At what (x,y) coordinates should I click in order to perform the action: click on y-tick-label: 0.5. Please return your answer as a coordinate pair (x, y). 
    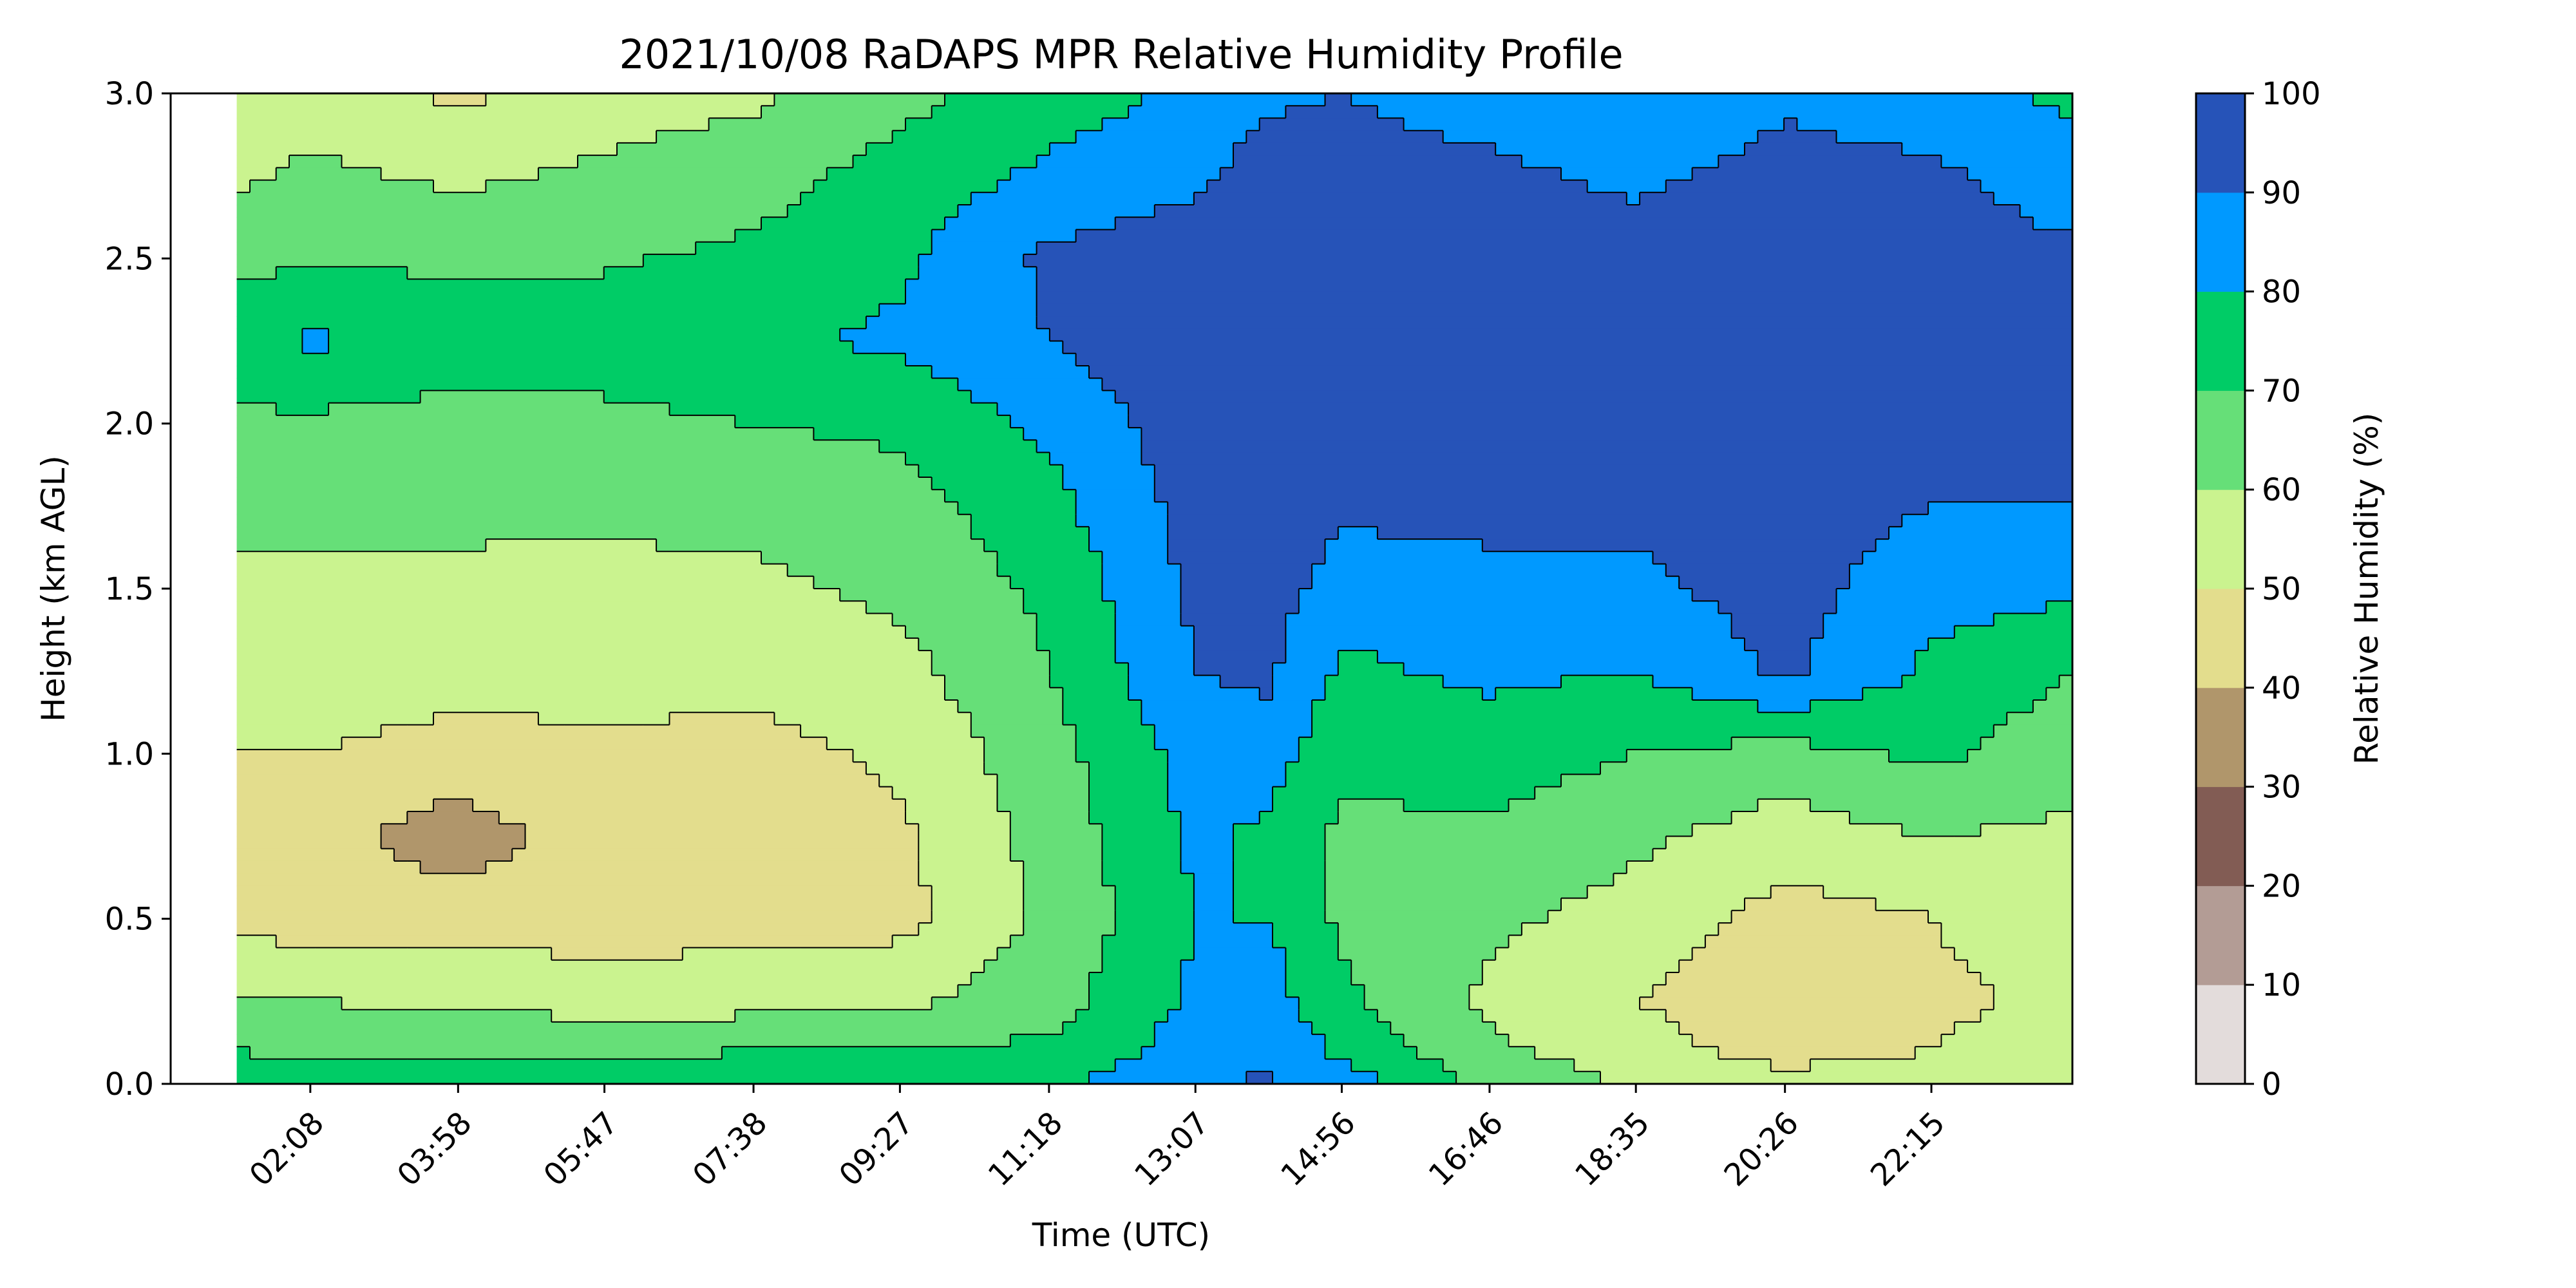
    Looking at the image, I should click on (129, 920).